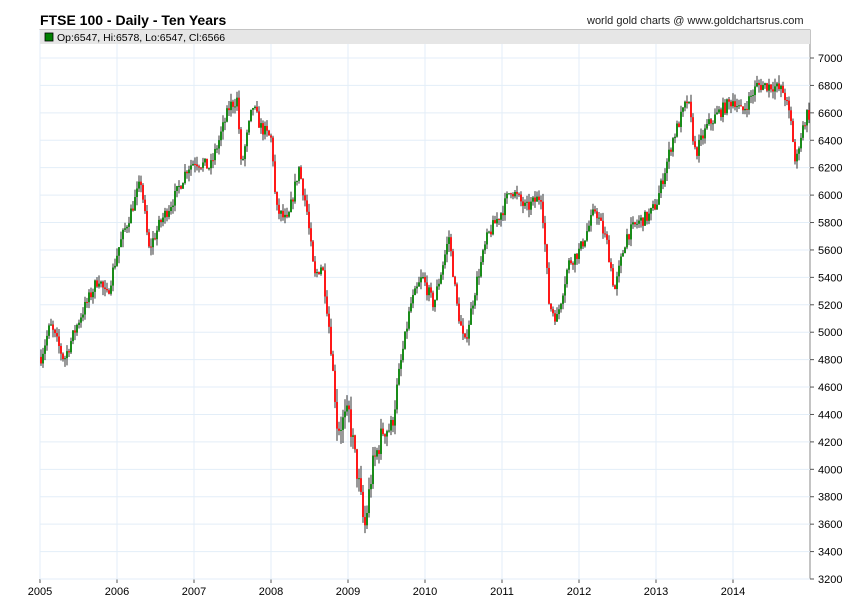  I want to click on x-tick-label: 2012, so click(579, 592).